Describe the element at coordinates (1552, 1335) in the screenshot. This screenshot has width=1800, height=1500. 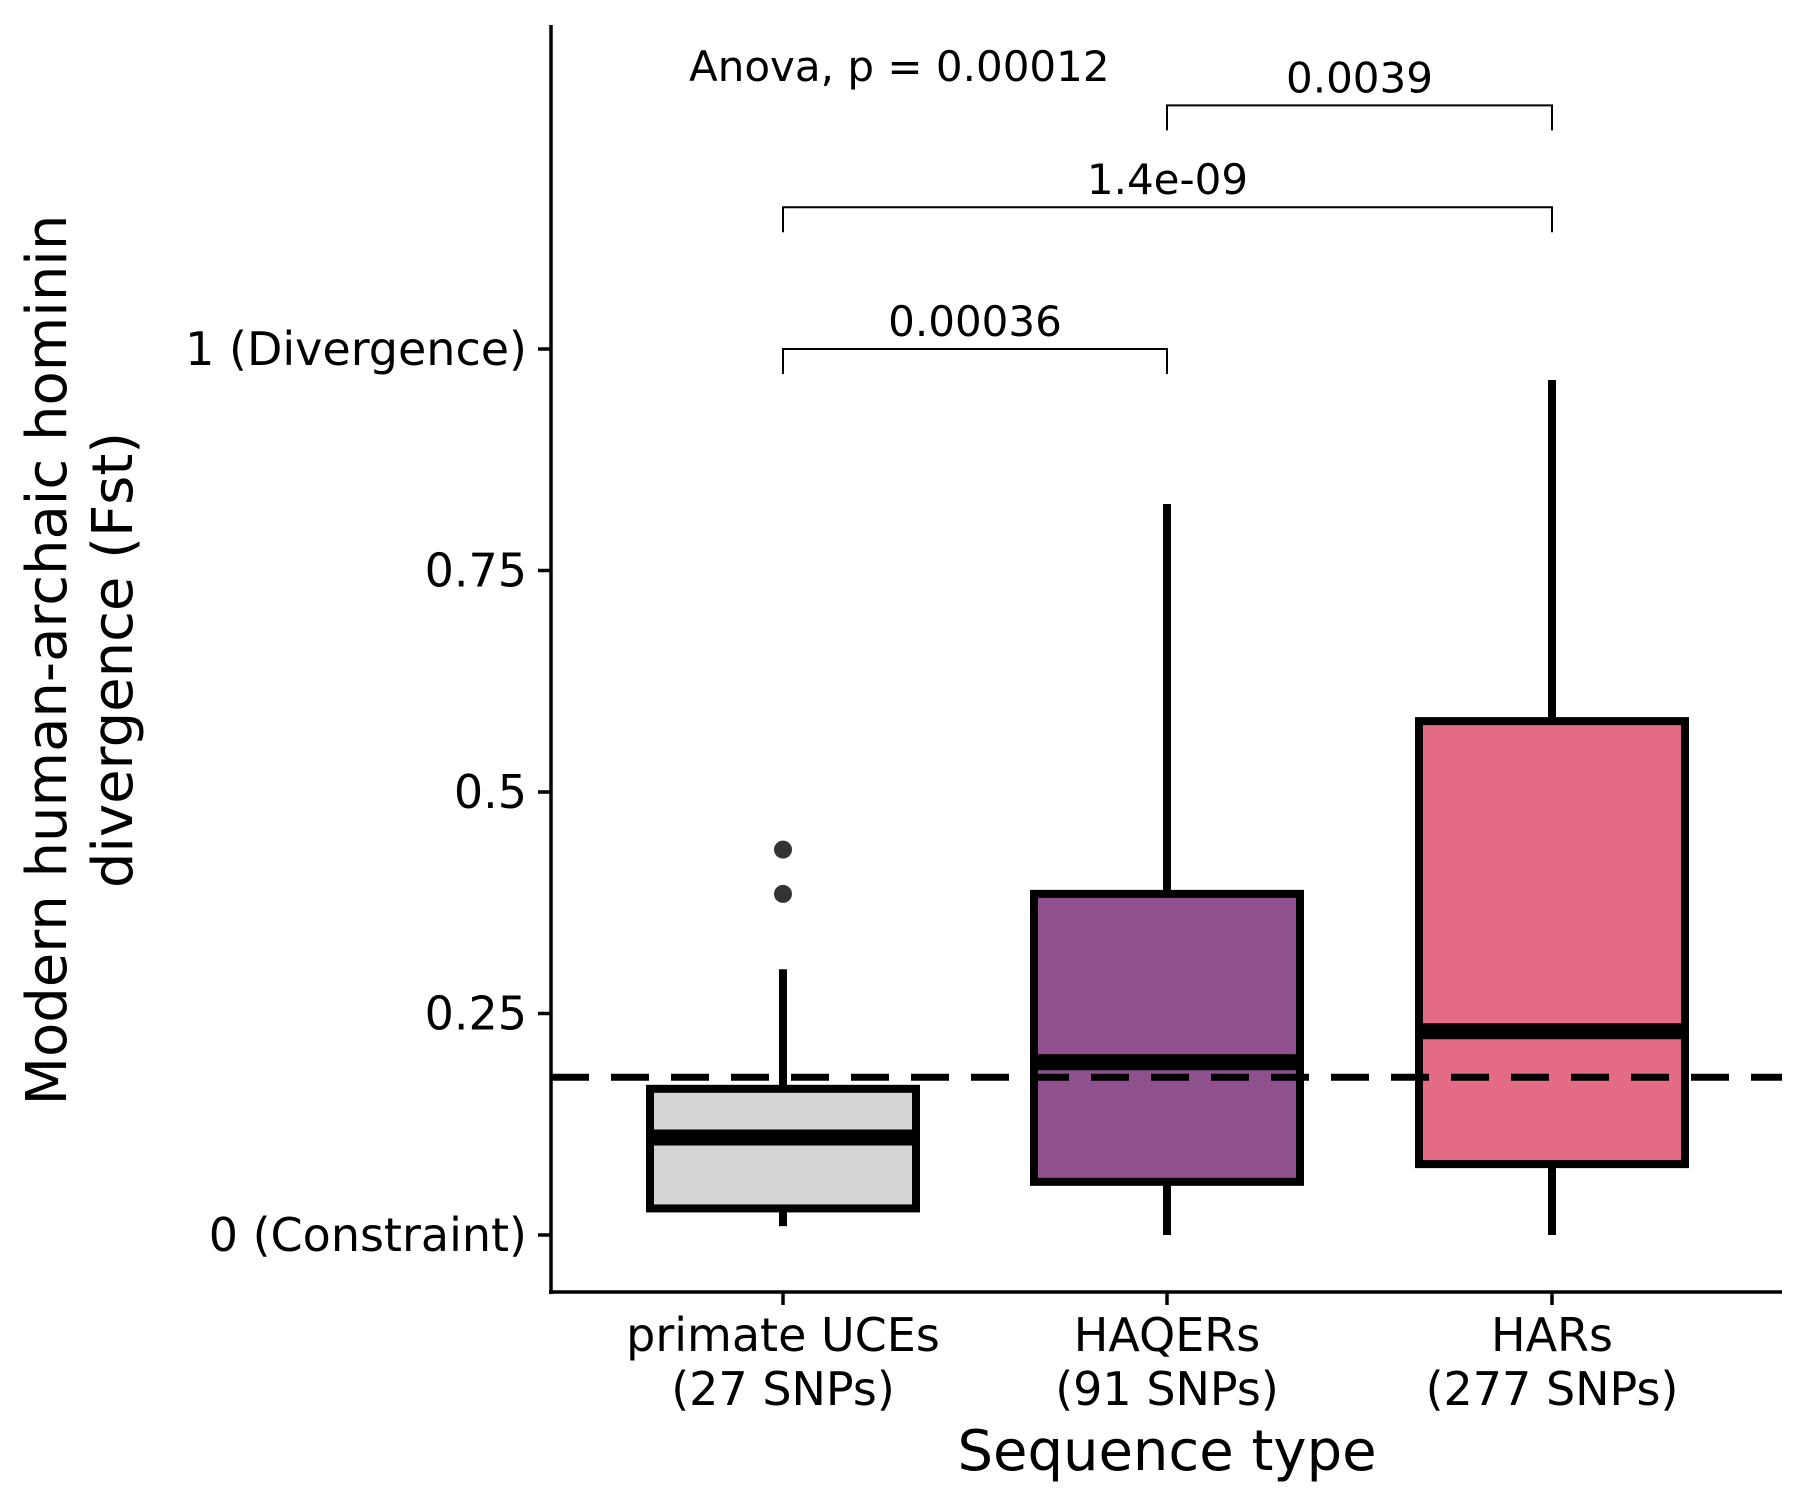
I see `x-tick-label-name: HARs` at that location.